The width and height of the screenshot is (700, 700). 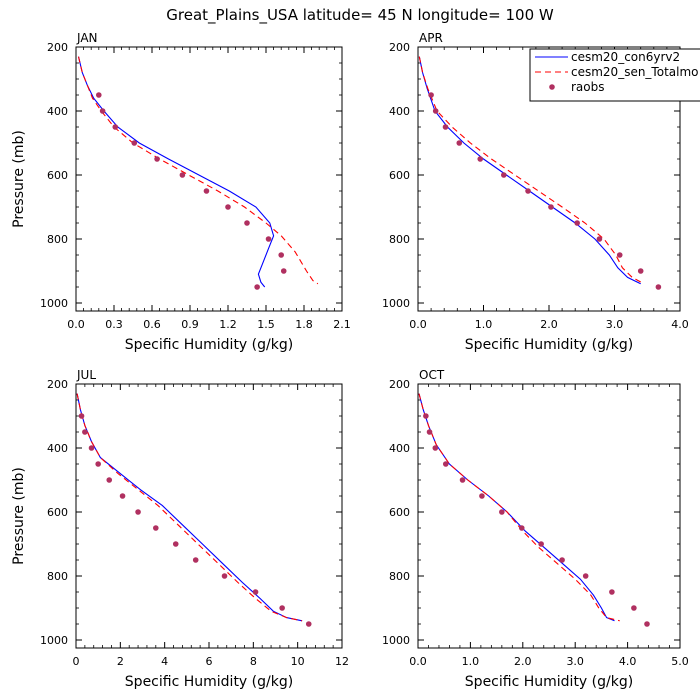 I want to click on x-tick-label: 5.0, so click(x=680, y=661).